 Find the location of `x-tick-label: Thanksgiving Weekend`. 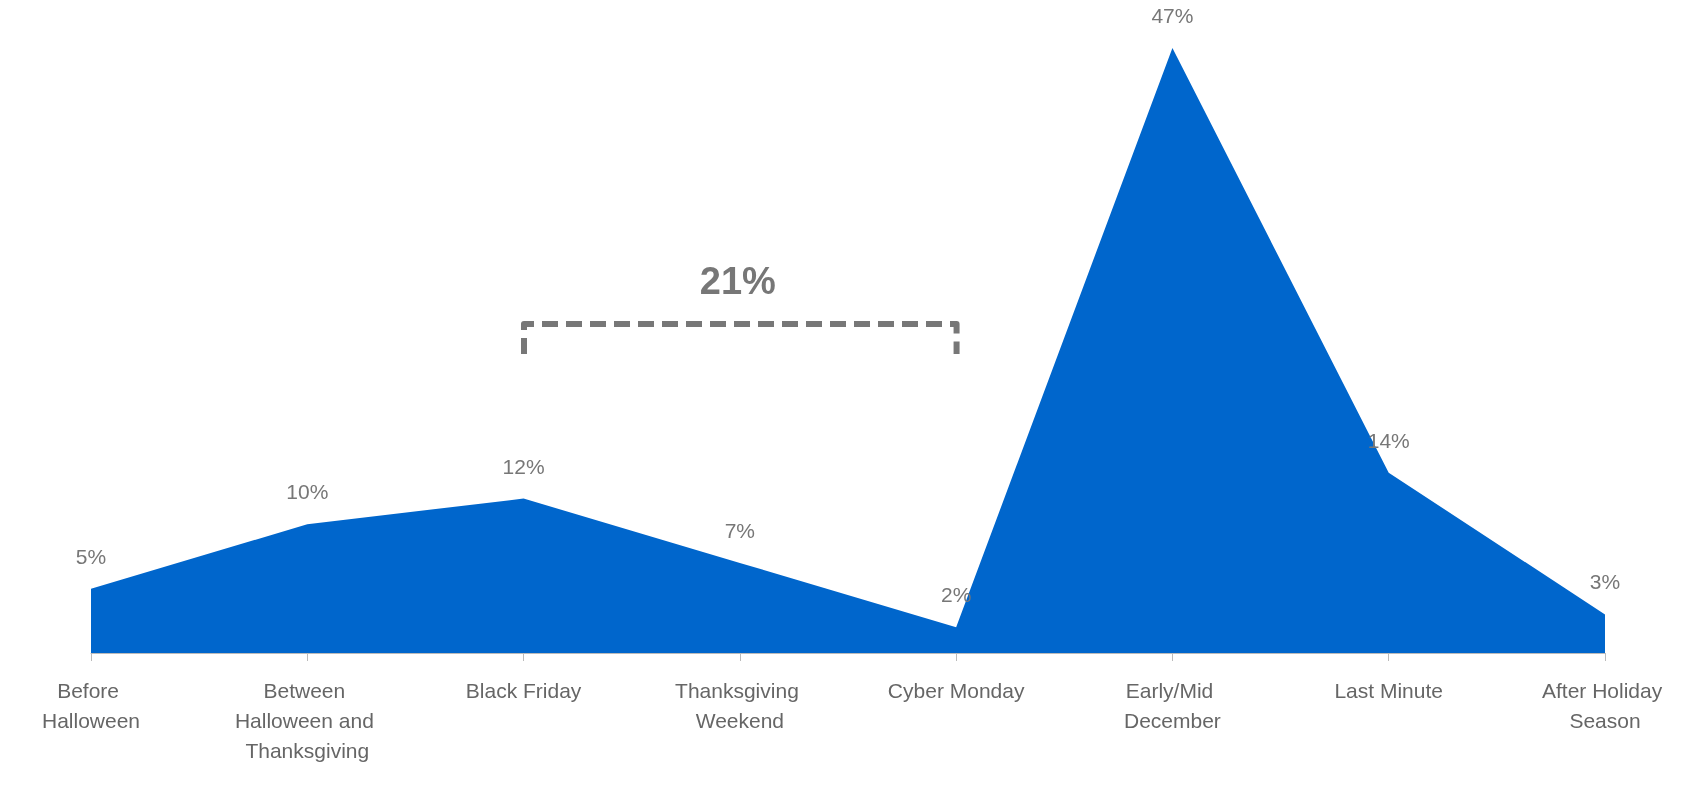

x-tick-label: Thanksgiving Weekend is located at coordinates (740, 705).